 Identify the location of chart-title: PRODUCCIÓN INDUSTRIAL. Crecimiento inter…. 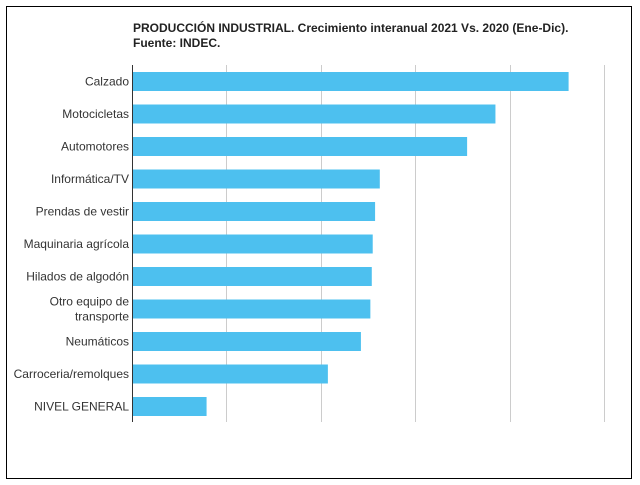
(351, 35).